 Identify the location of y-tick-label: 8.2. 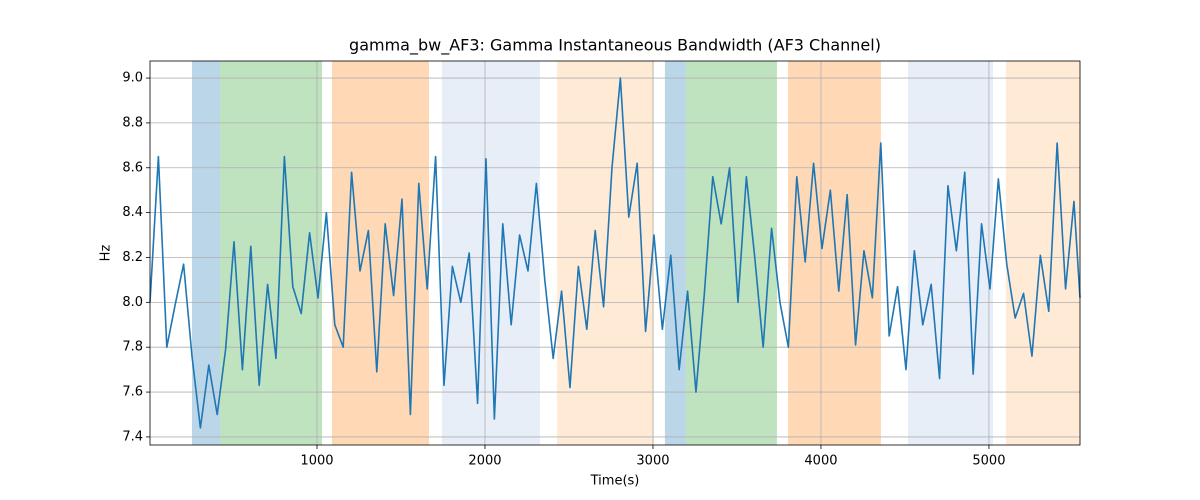
(132, 257).